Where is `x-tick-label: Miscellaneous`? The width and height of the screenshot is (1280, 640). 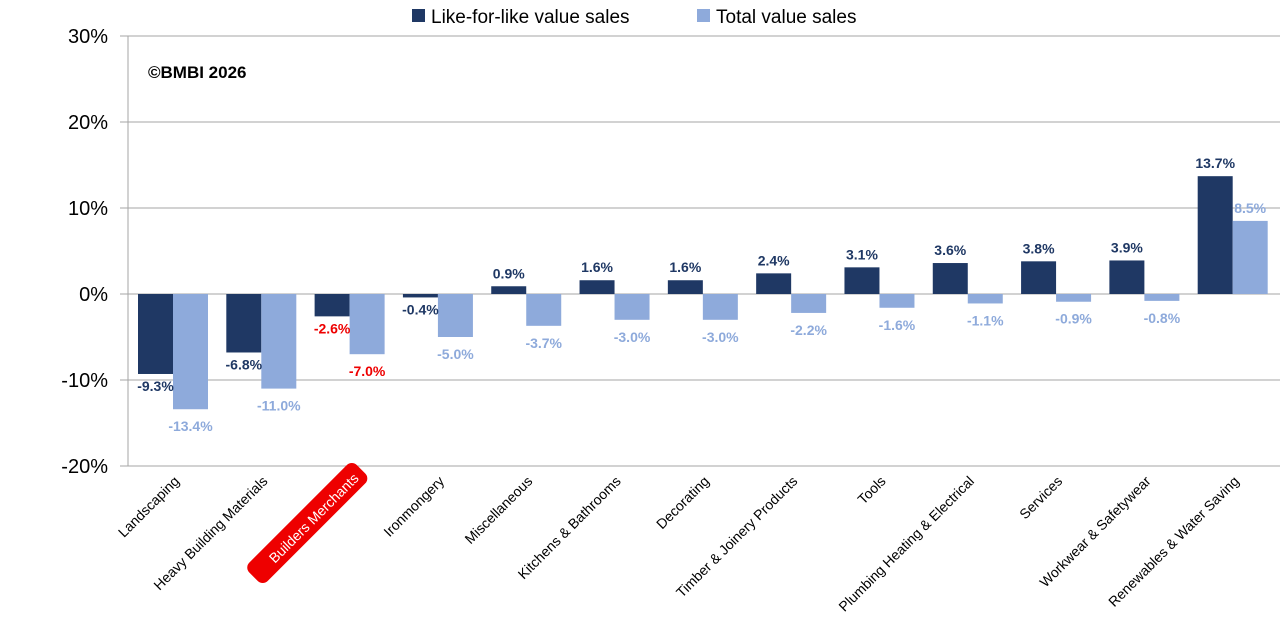
x-tick-label: Miscellaneous is located at coordinates (498, 510).